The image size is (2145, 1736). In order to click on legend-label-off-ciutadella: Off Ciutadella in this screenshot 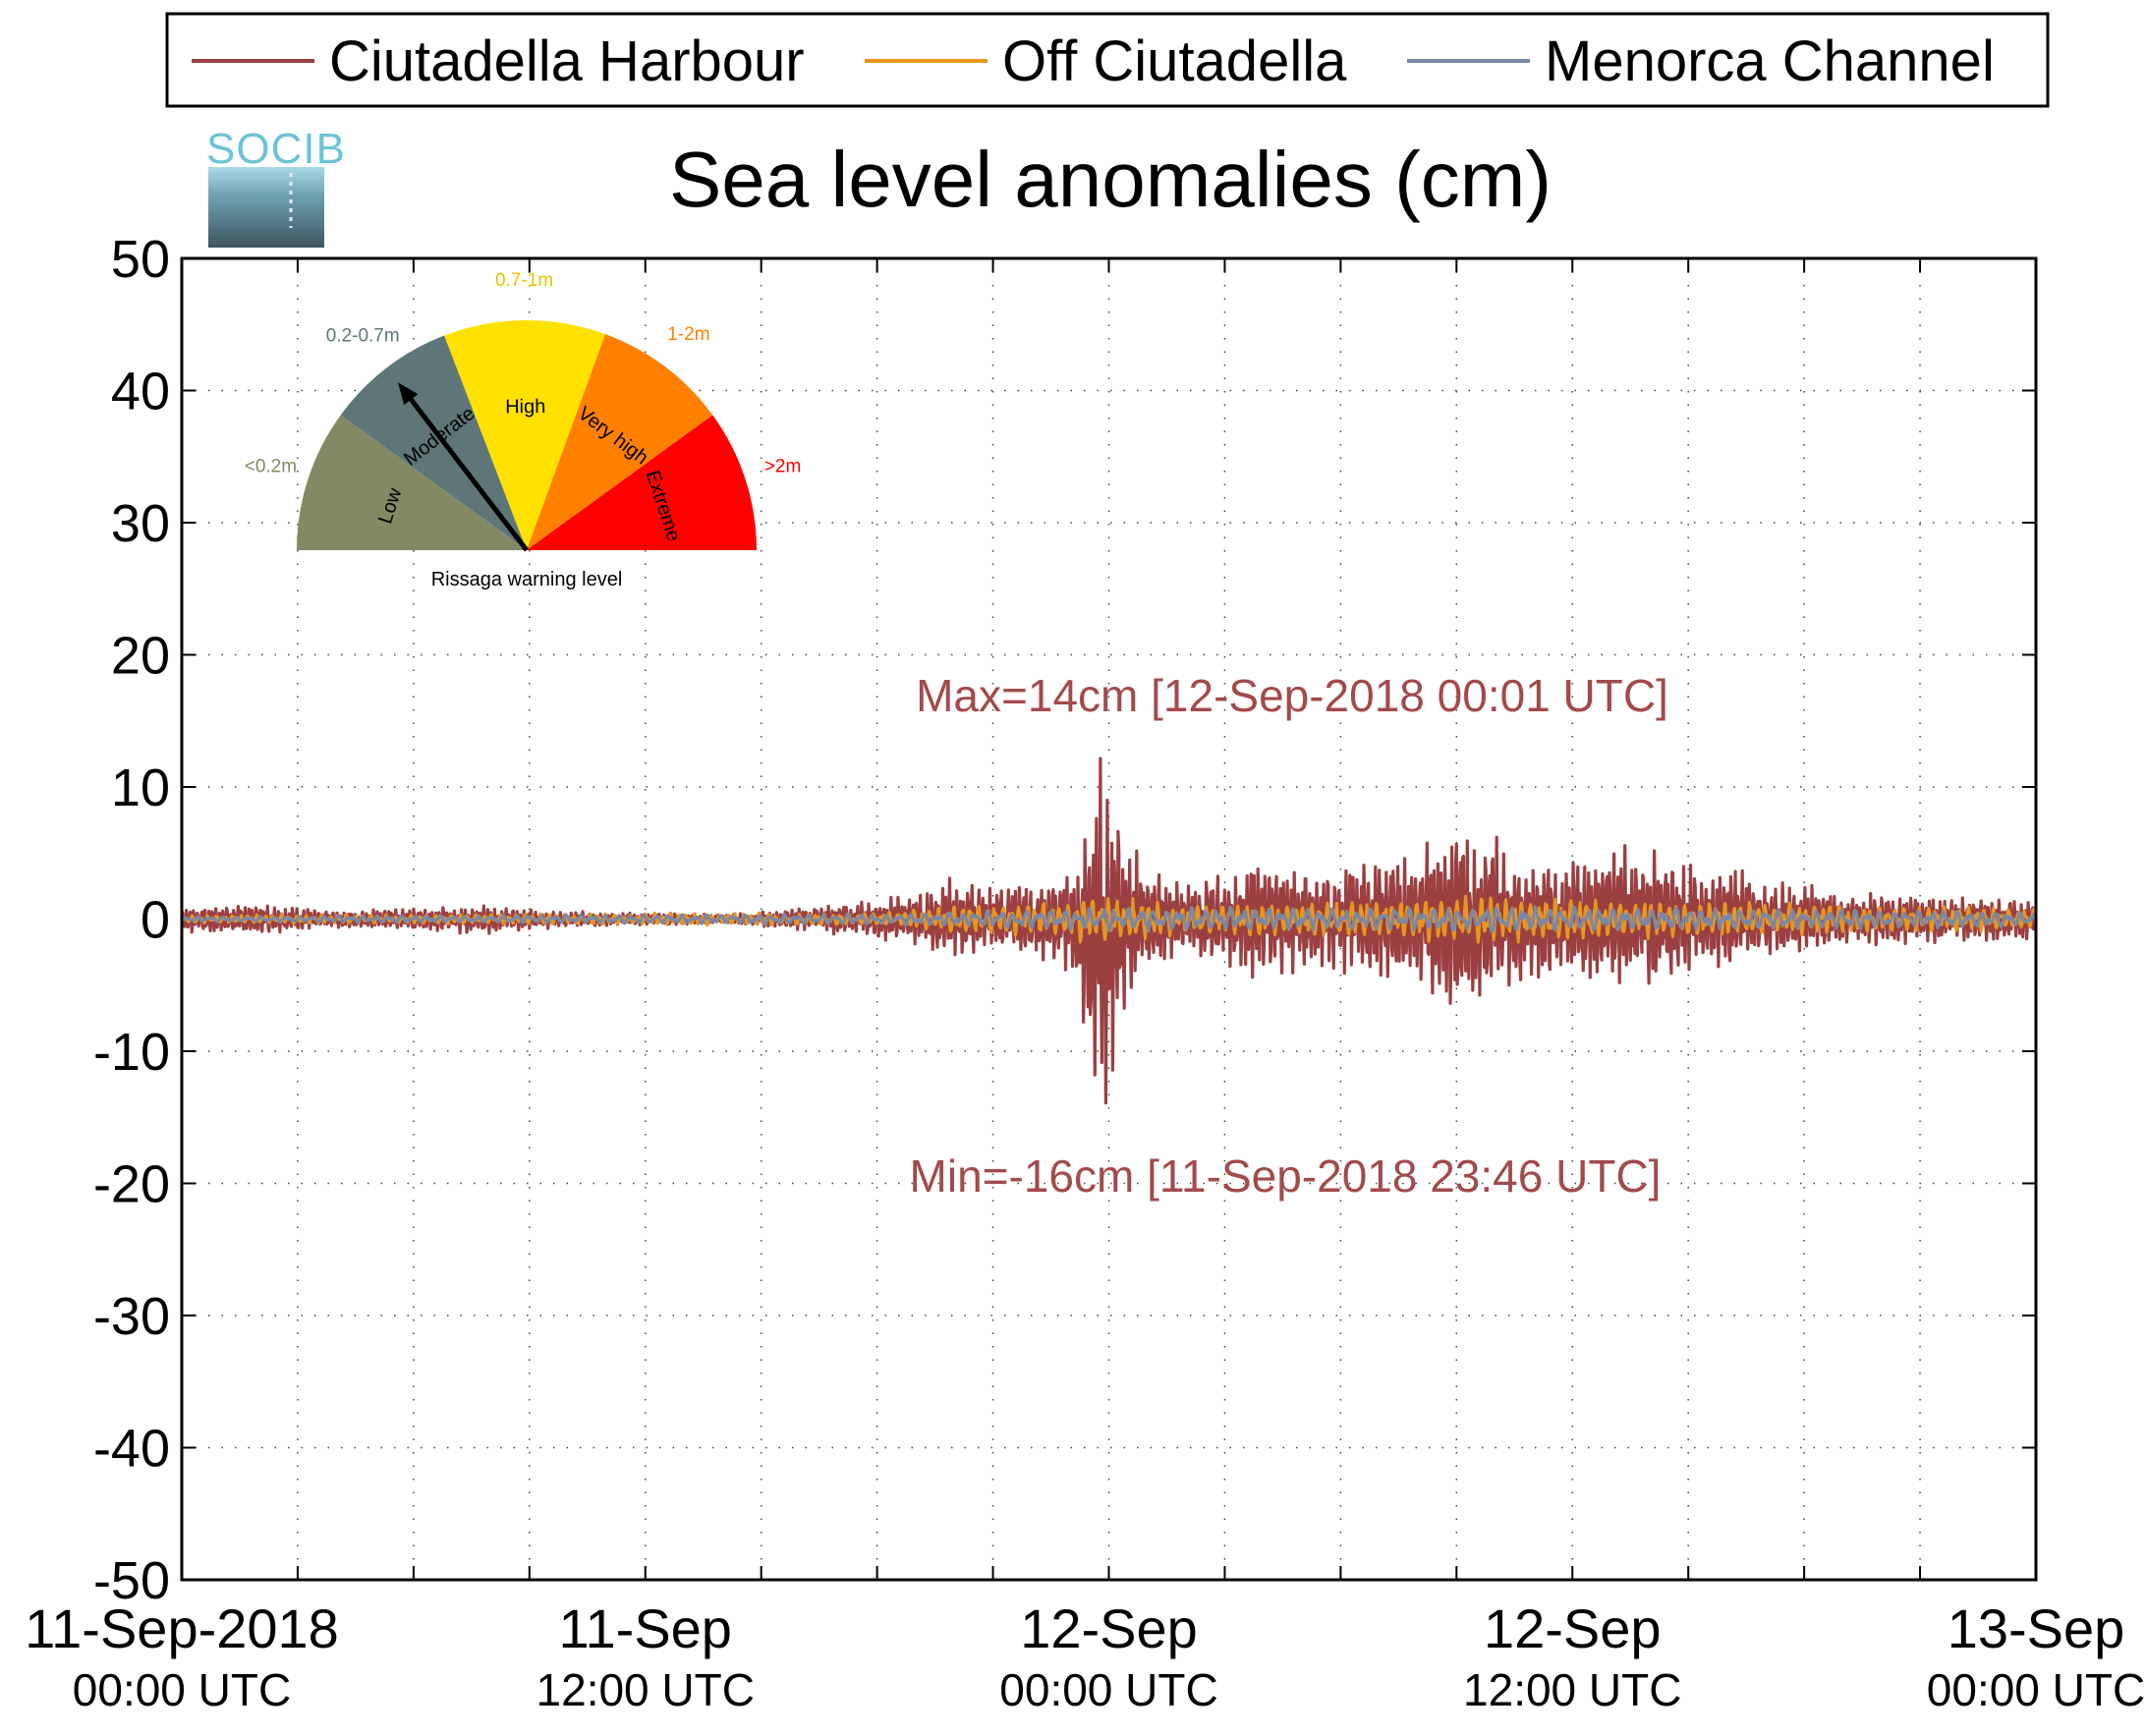, I will do `click(1174, 61)`.